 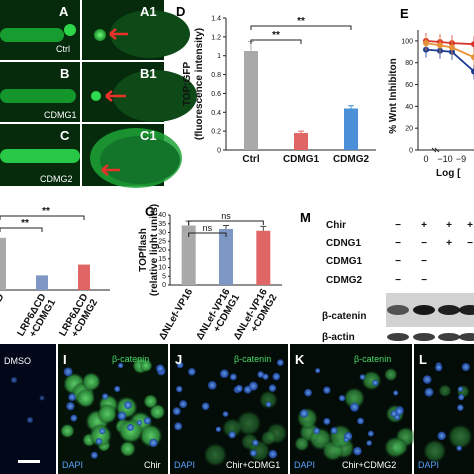 I want to click on micro-j-cond: Chir+CDMG1, so click(x=253, y=465).